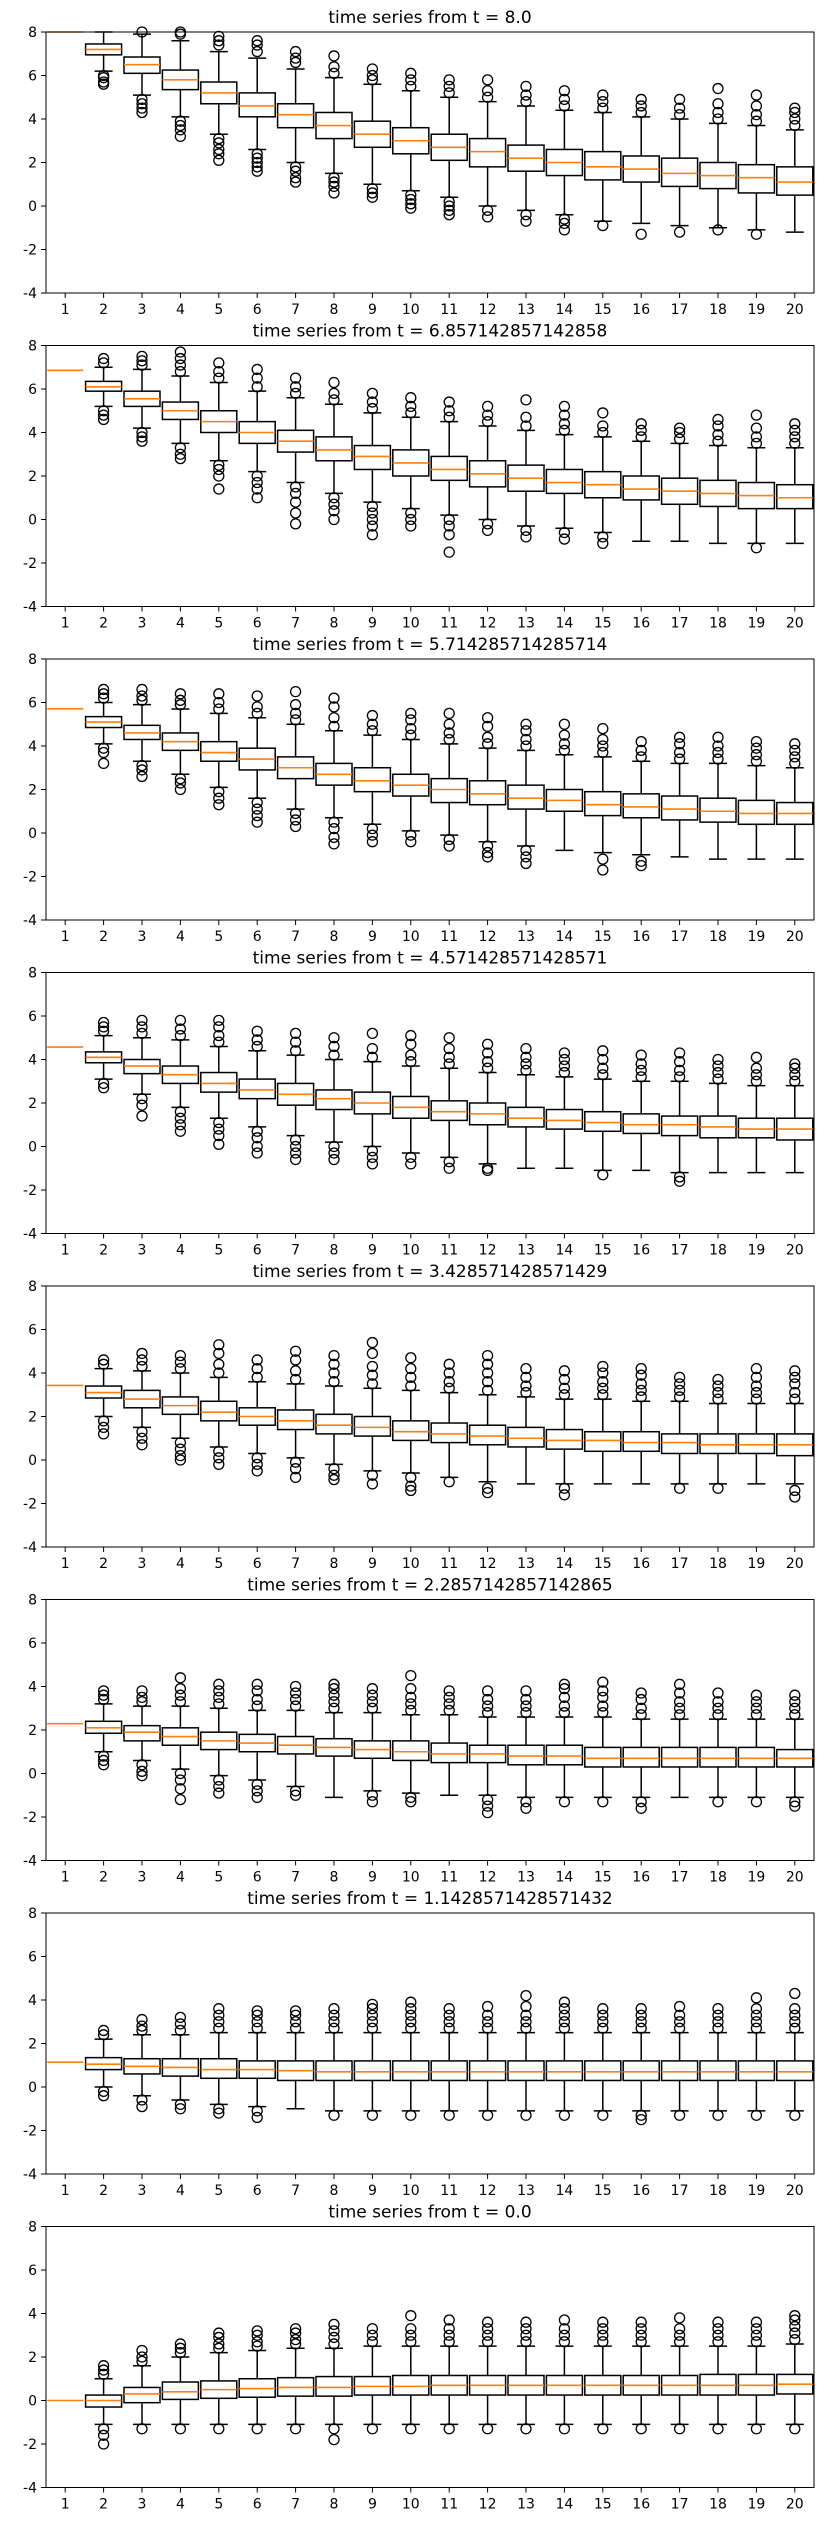  Describe the element at coordinates (30, 564) in the screenshot. I see `y-tick-label: -2` at that location.